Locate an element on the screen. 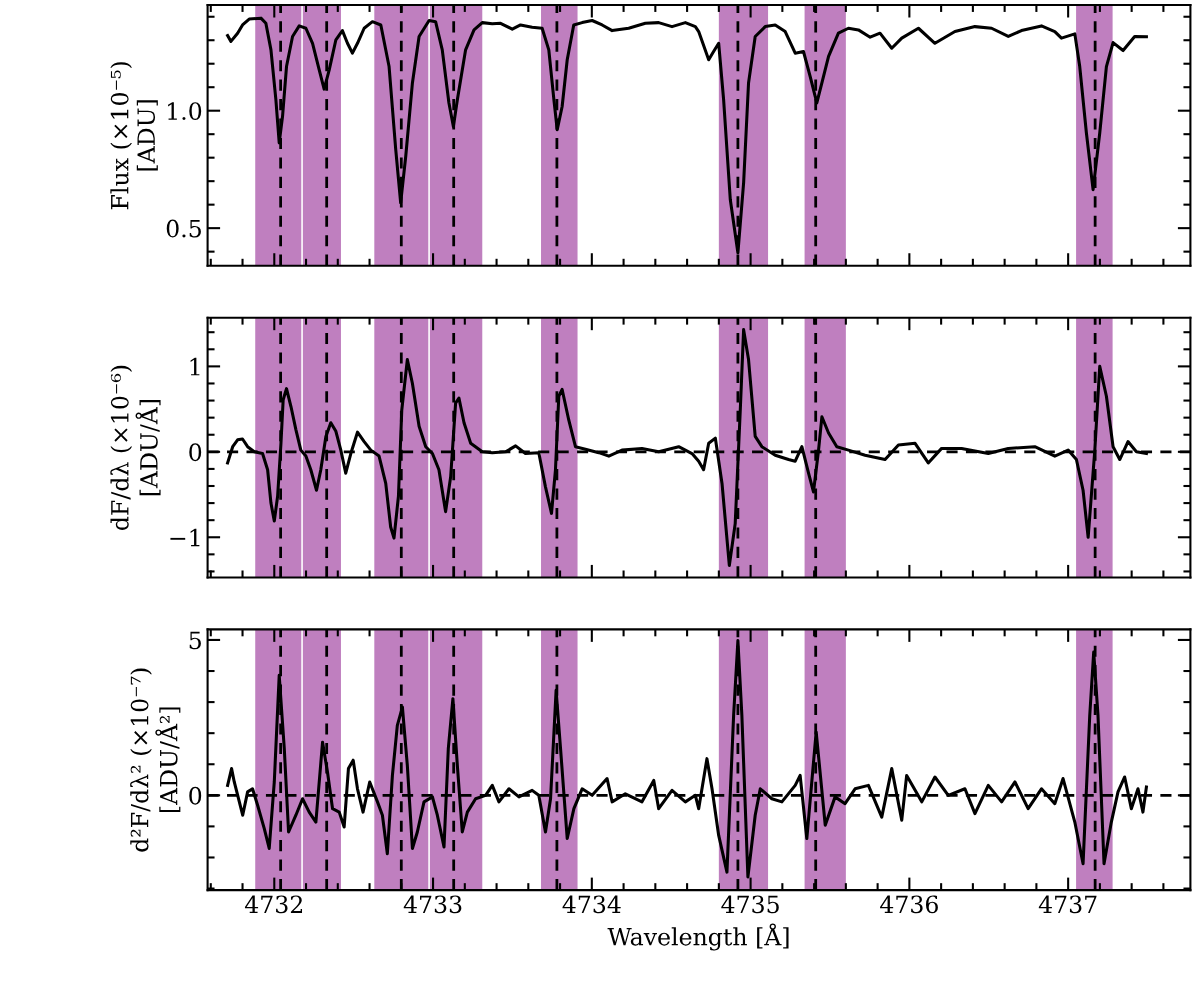 This screenshot has height=999, width=1200. y-tick-label: 0.5 is located at coordinates (183, 228).